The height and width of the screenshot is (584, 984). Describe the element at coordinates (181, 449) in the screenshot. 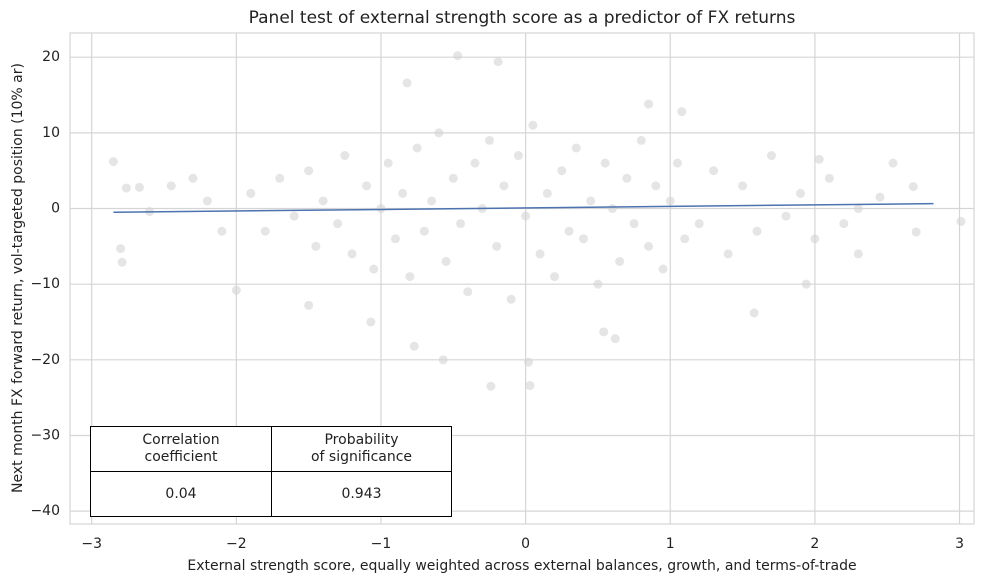

I see `table-header: Correlation coefficient` at that location.